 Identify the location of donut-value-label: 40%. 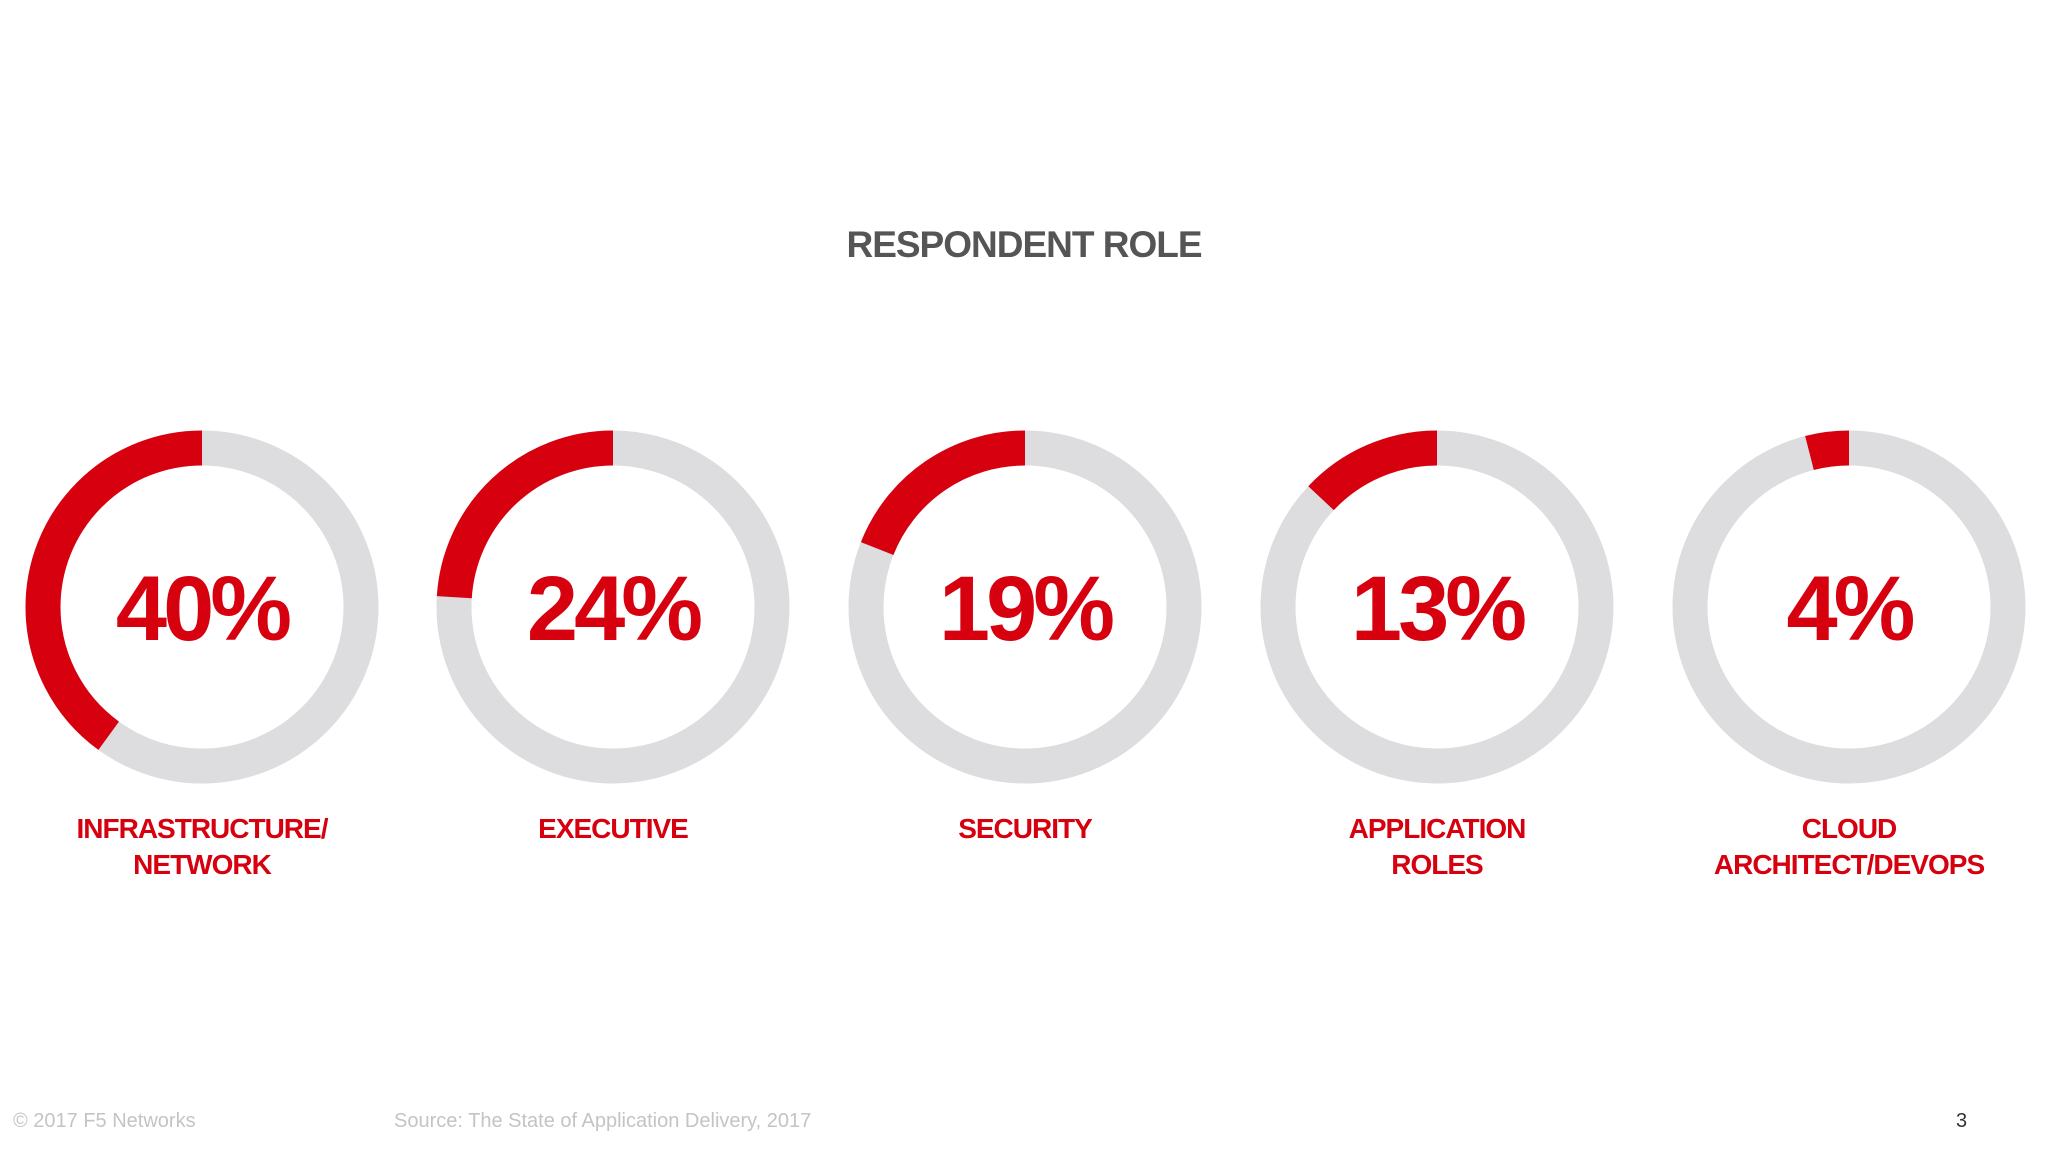
(203, 609).